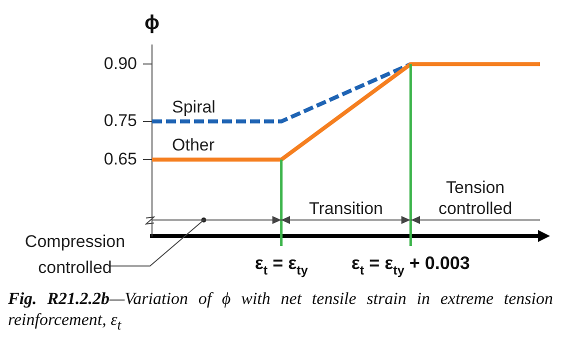 The width and height of the screenshot is (563, 349). Describe the element at coordinates (120, 120) in the screenshot. I see `y-tick-label: 0.75` at that location.